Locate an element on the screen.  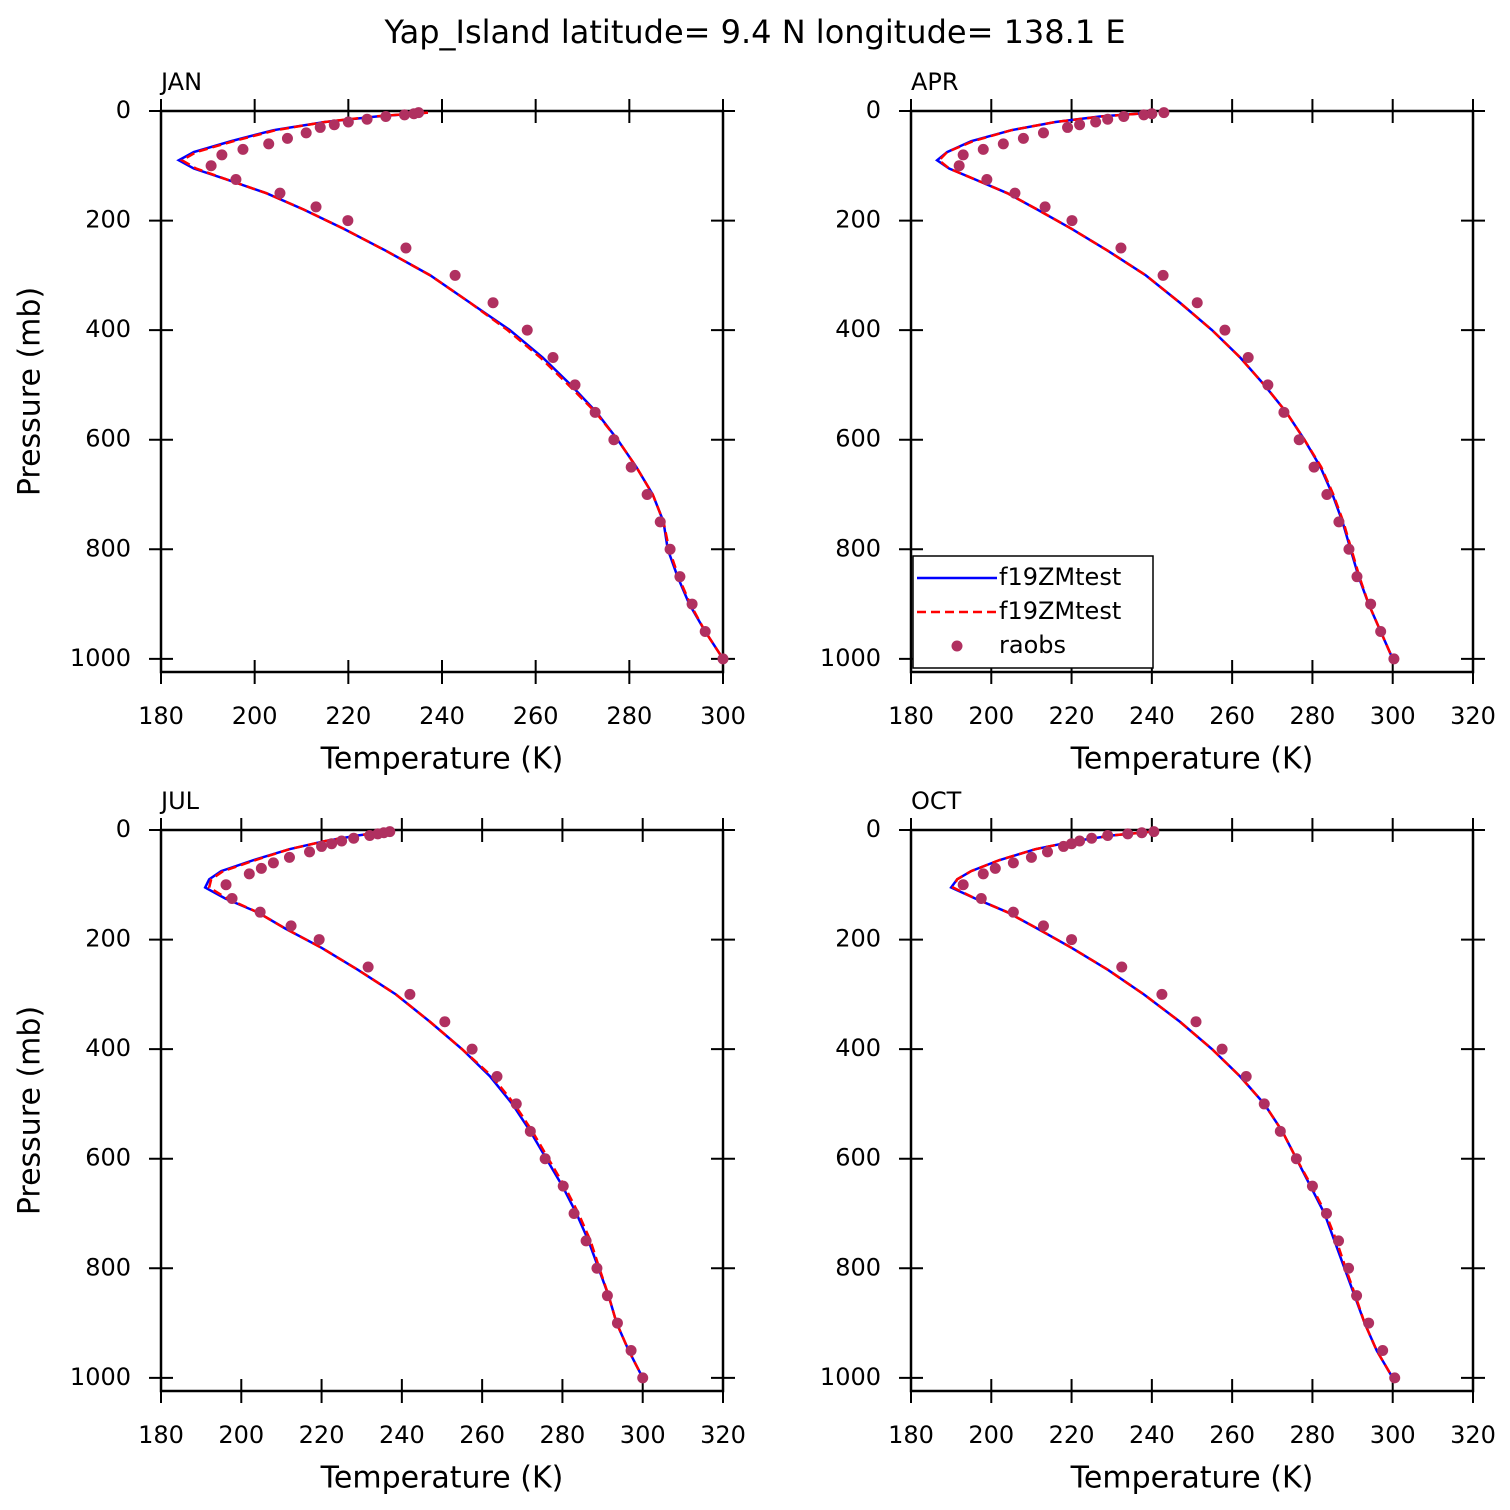
legend-marker is located at coordinates (957, 646).